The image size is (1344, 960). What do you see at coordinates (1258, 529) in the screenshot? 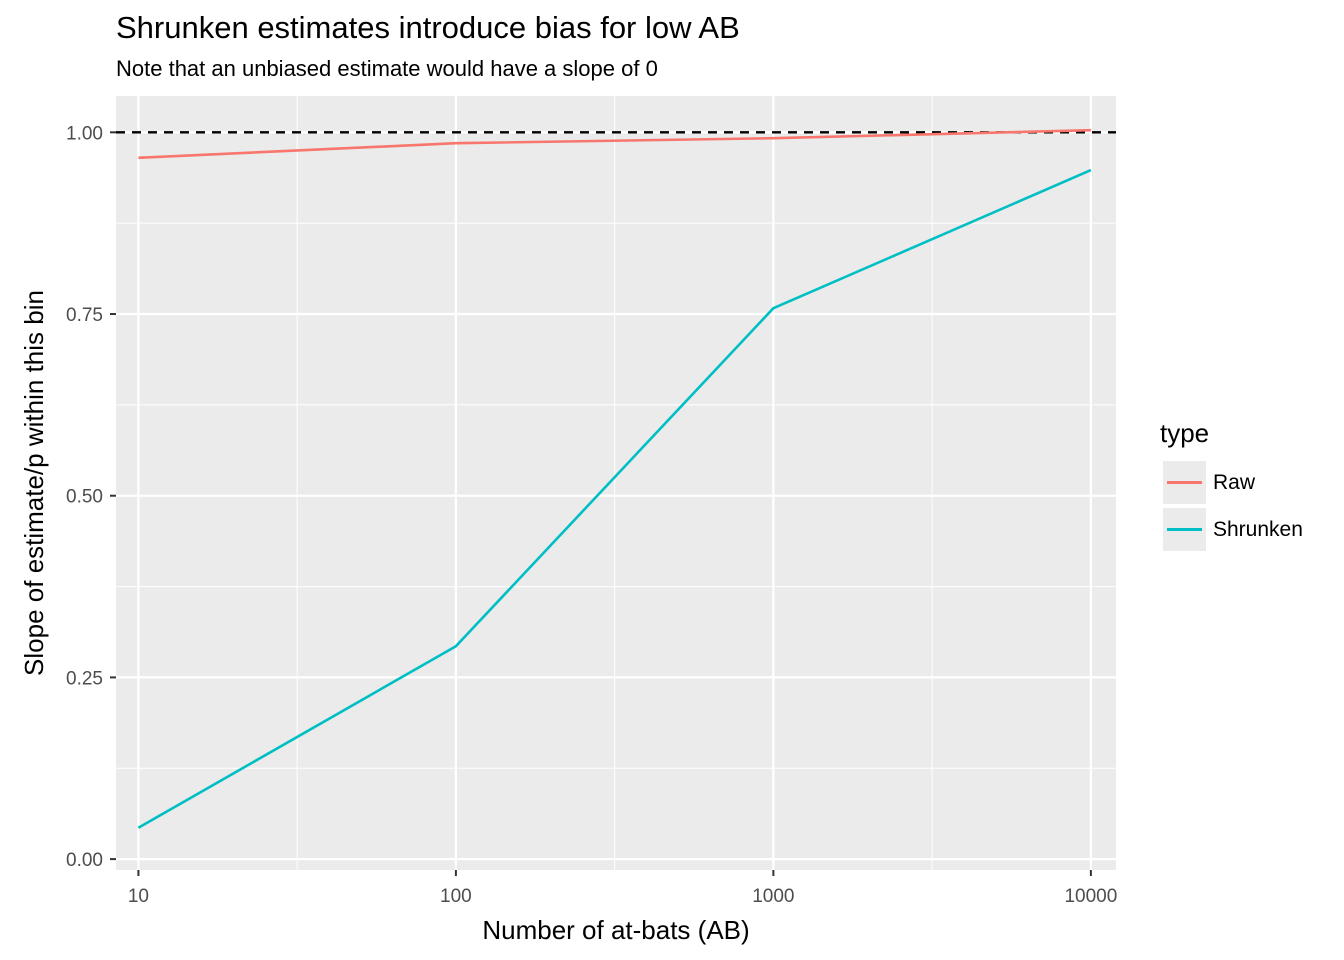
I see `legend-label-shrunken: Shrunken` at bounding box center [1258, 529].